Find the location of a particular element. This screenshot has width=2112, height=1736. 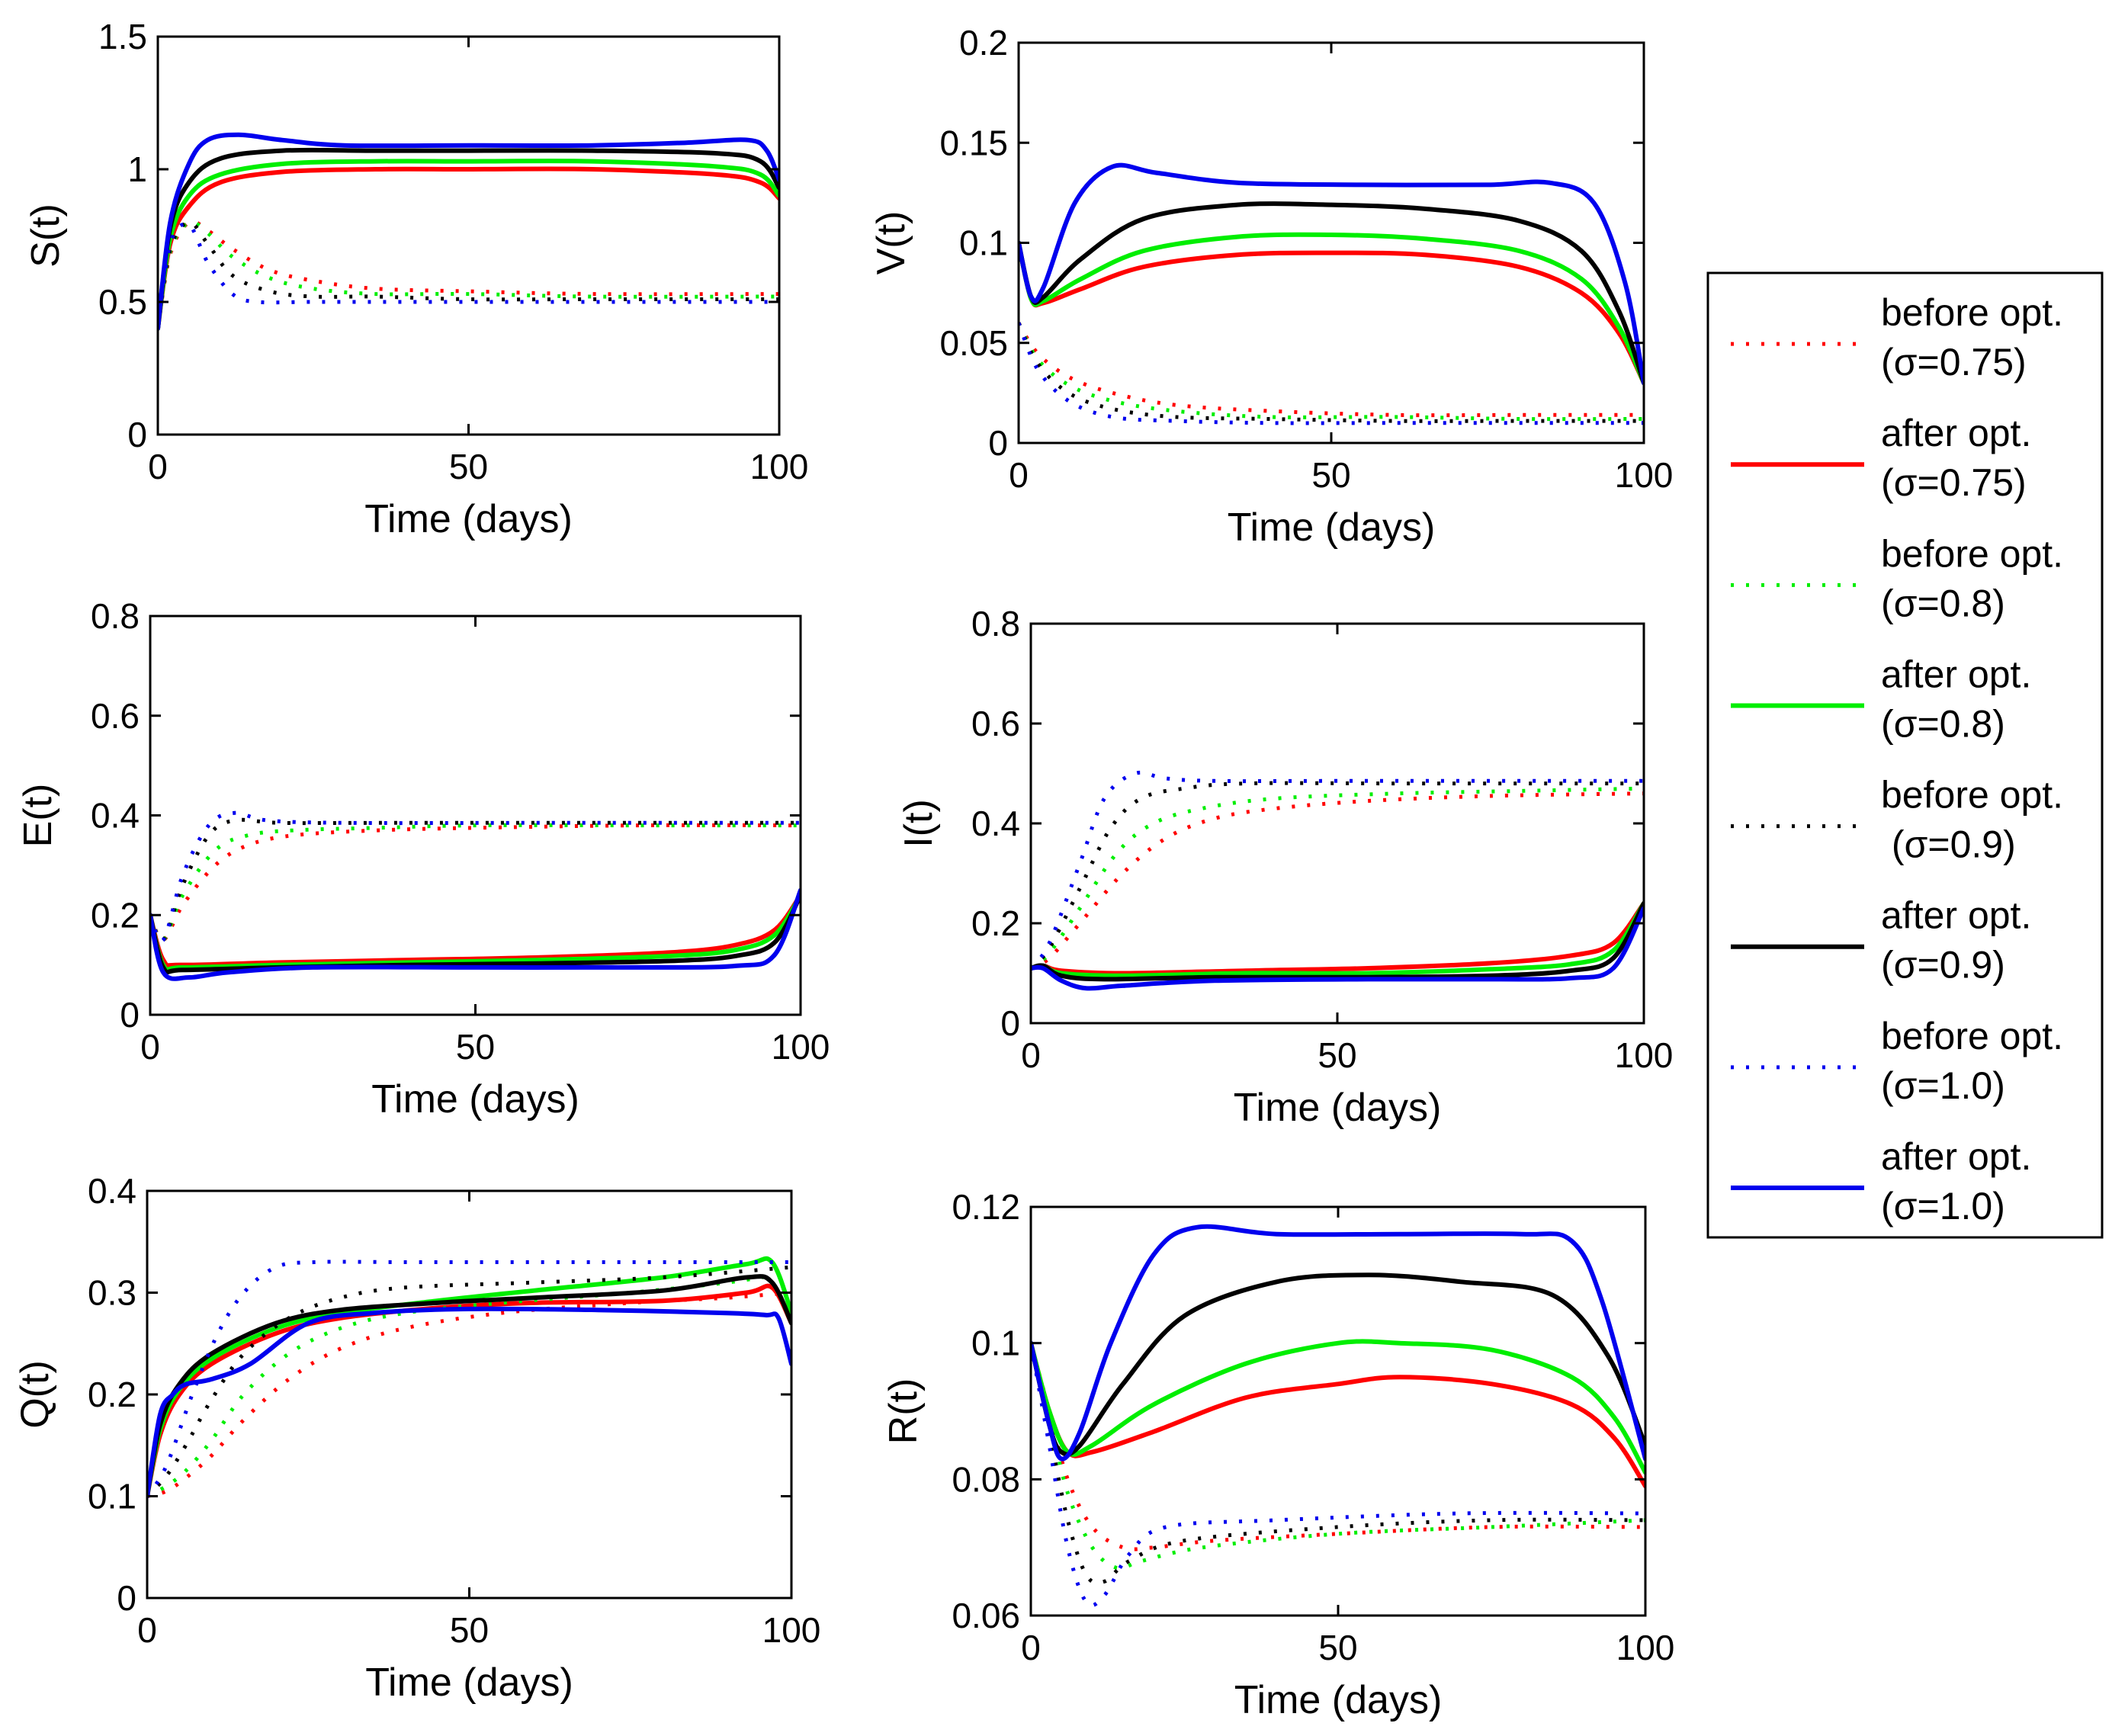

legend-box is located at coordinates (1905, 755).